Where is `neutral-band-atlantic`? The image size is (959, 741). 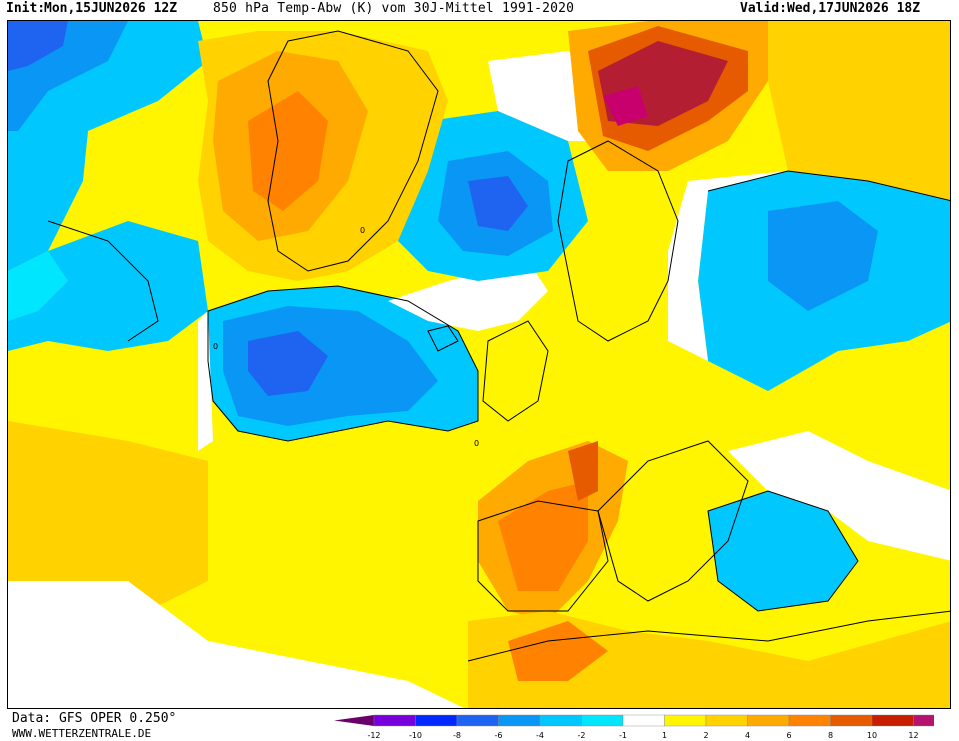
neutral-band-atlantic is located at coordinates (205, 381).